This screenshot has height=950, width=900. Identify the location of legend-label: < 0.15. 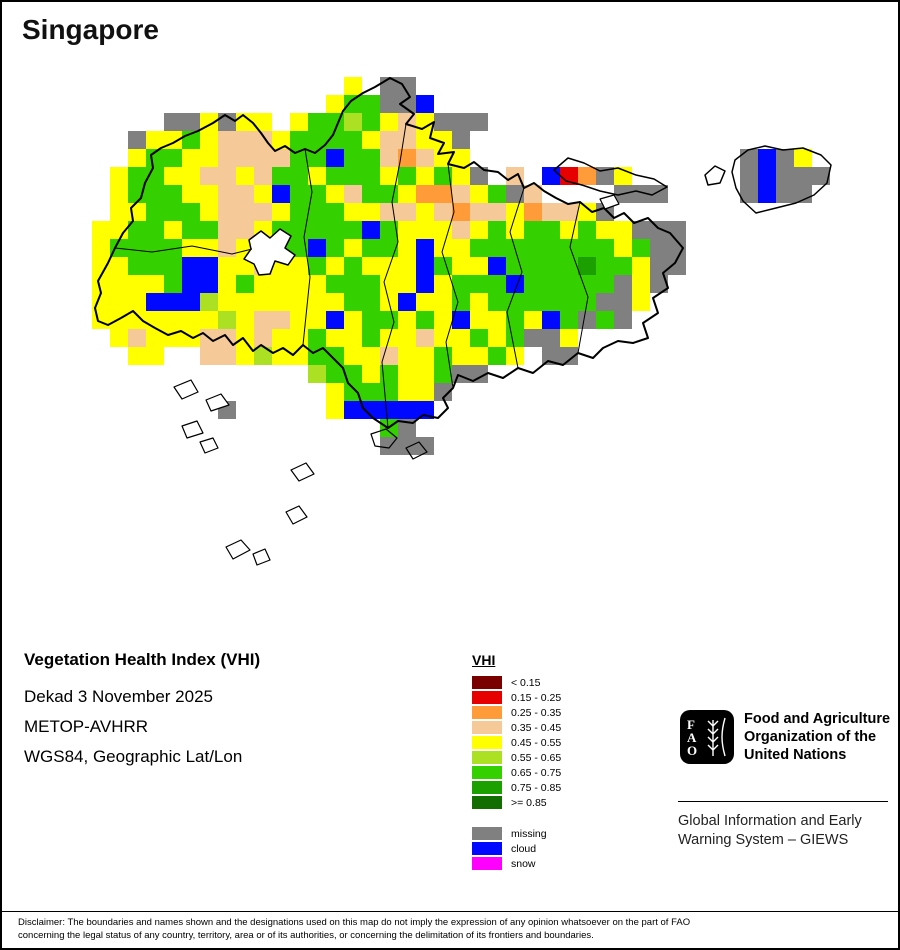
(526, 682).